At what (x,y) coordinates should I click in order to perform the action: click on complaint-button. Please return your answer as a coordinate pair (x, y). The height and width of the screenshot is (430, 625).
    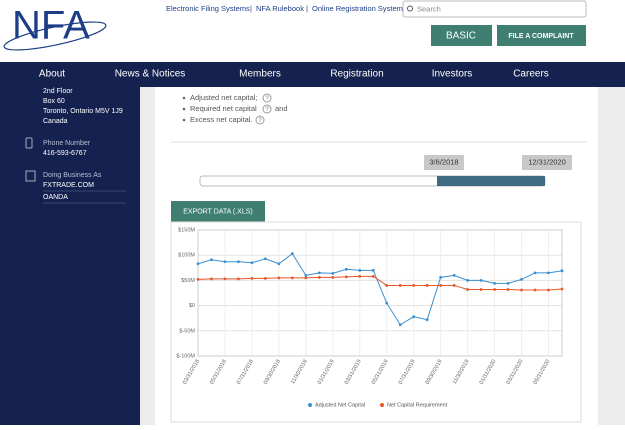
    Looking at the image, I should click on (541, 35).